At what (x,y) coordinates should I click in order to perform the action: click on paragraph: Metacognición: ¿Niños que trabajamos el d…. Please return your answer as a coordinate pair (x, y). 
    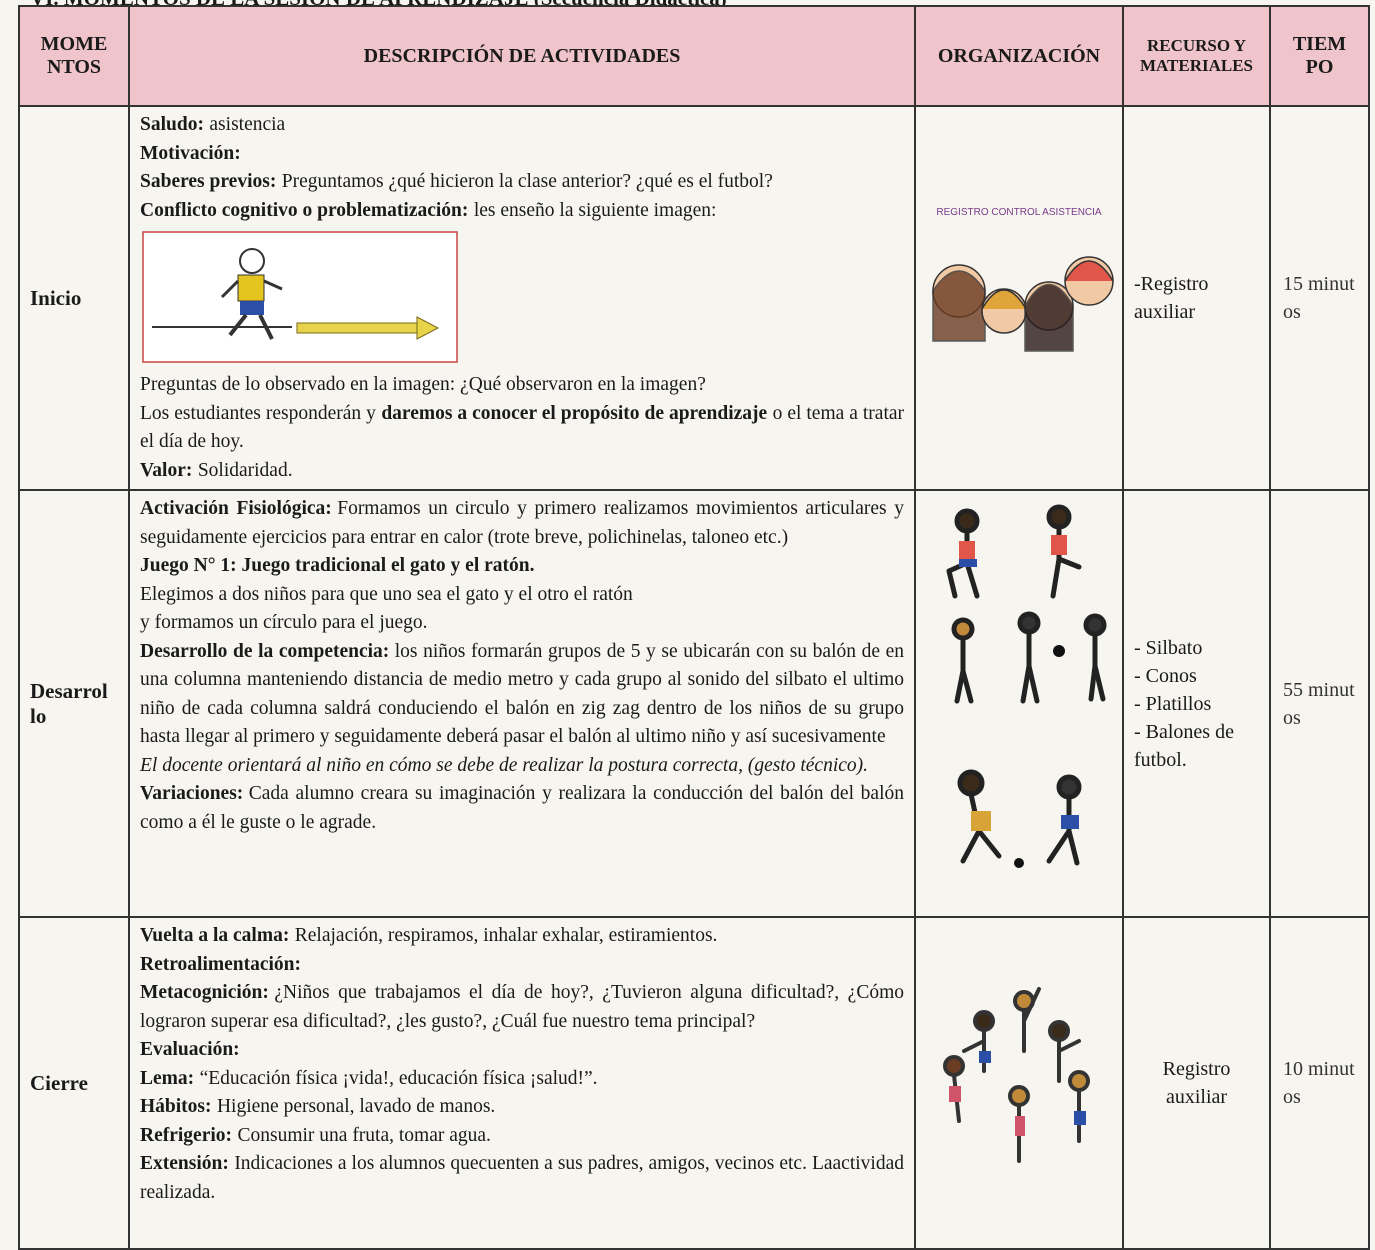
    Looking at the image, I should click on (522, 1007).